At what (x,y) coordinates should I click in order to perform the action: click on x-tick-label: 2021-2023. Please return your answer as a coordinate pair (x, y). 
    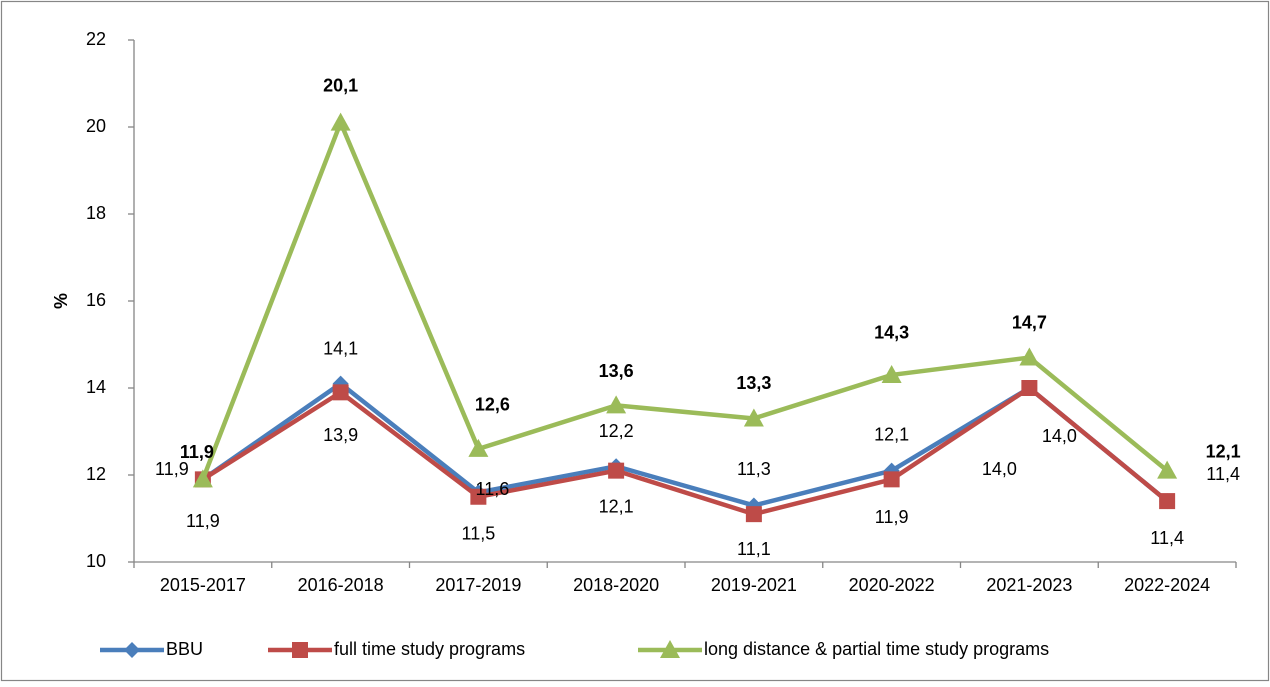
    Looking at the image, I should click on (1029, 585).